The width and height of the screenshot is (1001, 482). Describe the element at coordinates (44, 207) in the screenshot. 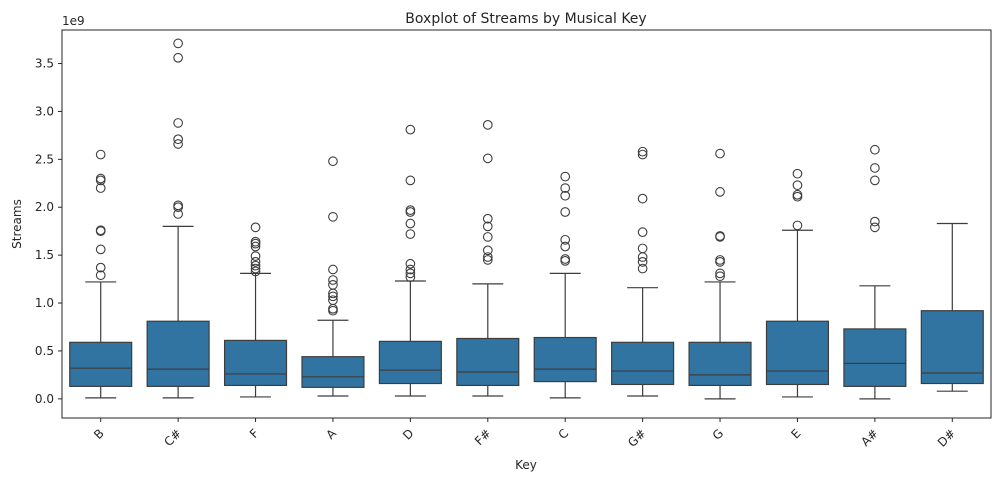

I see `y-tick-label: 2.0` at that location.